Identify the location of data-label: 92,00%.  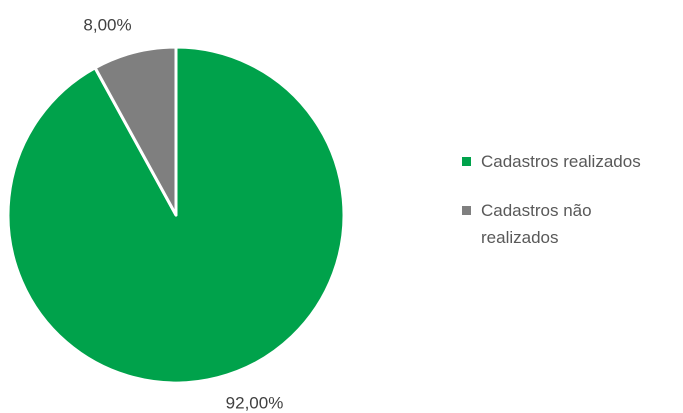
(255, 402).